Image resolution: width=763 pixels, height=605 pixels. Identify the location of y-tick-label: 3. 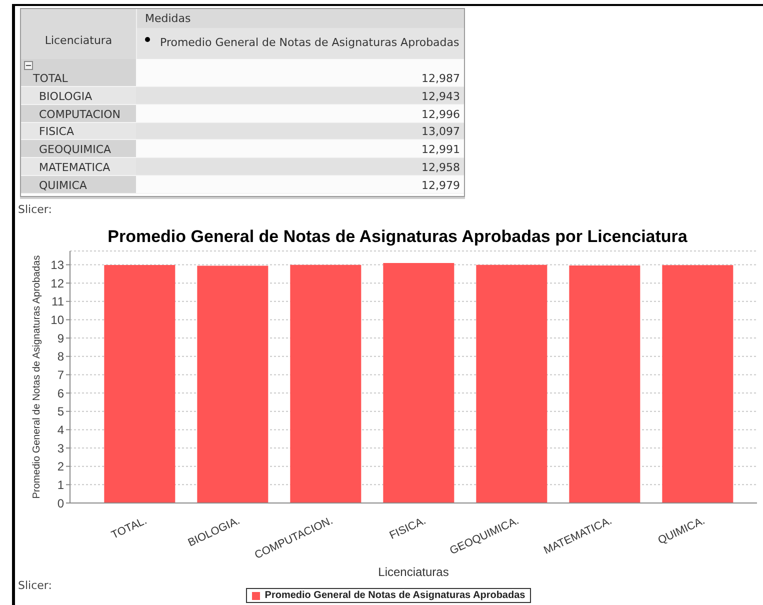
(60, 448).